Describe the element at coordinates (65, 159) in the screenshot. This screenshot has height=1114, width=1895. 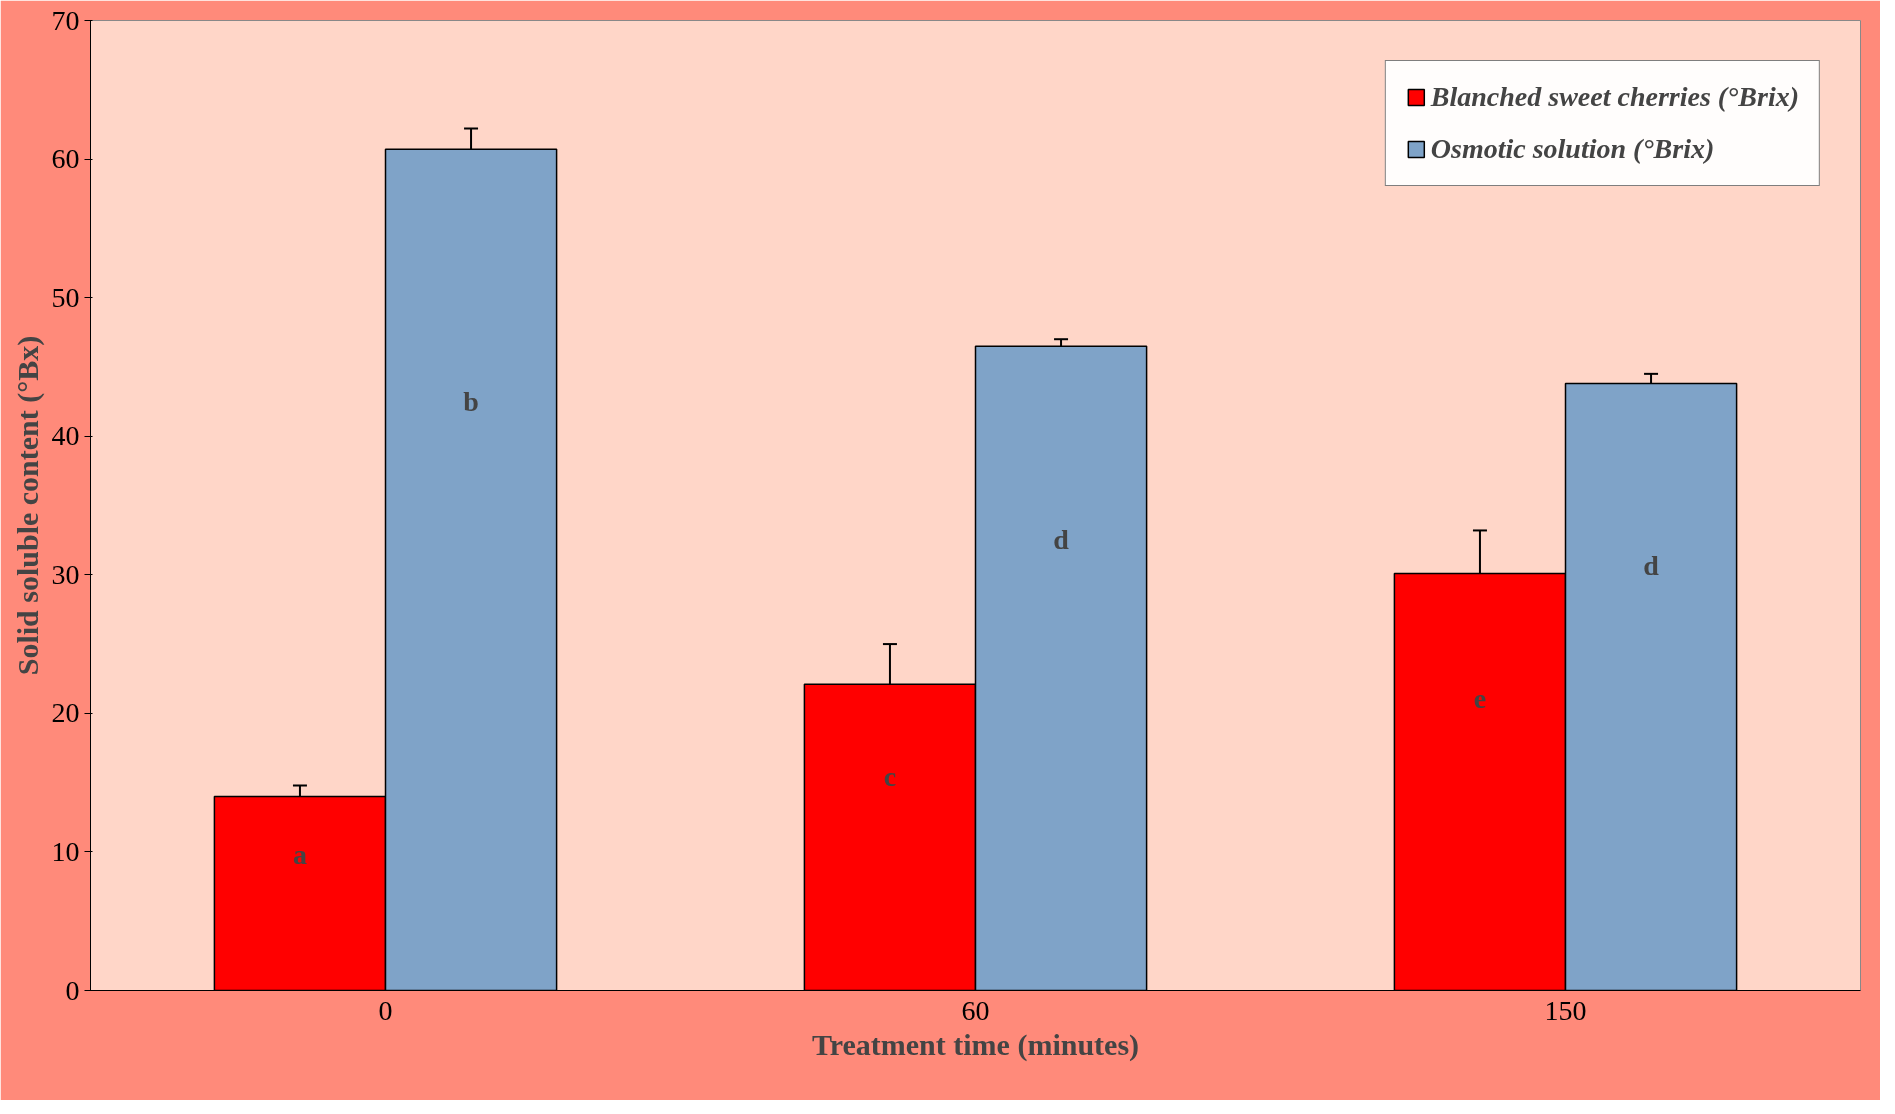
I see `y-tick-label: 60` at that location.